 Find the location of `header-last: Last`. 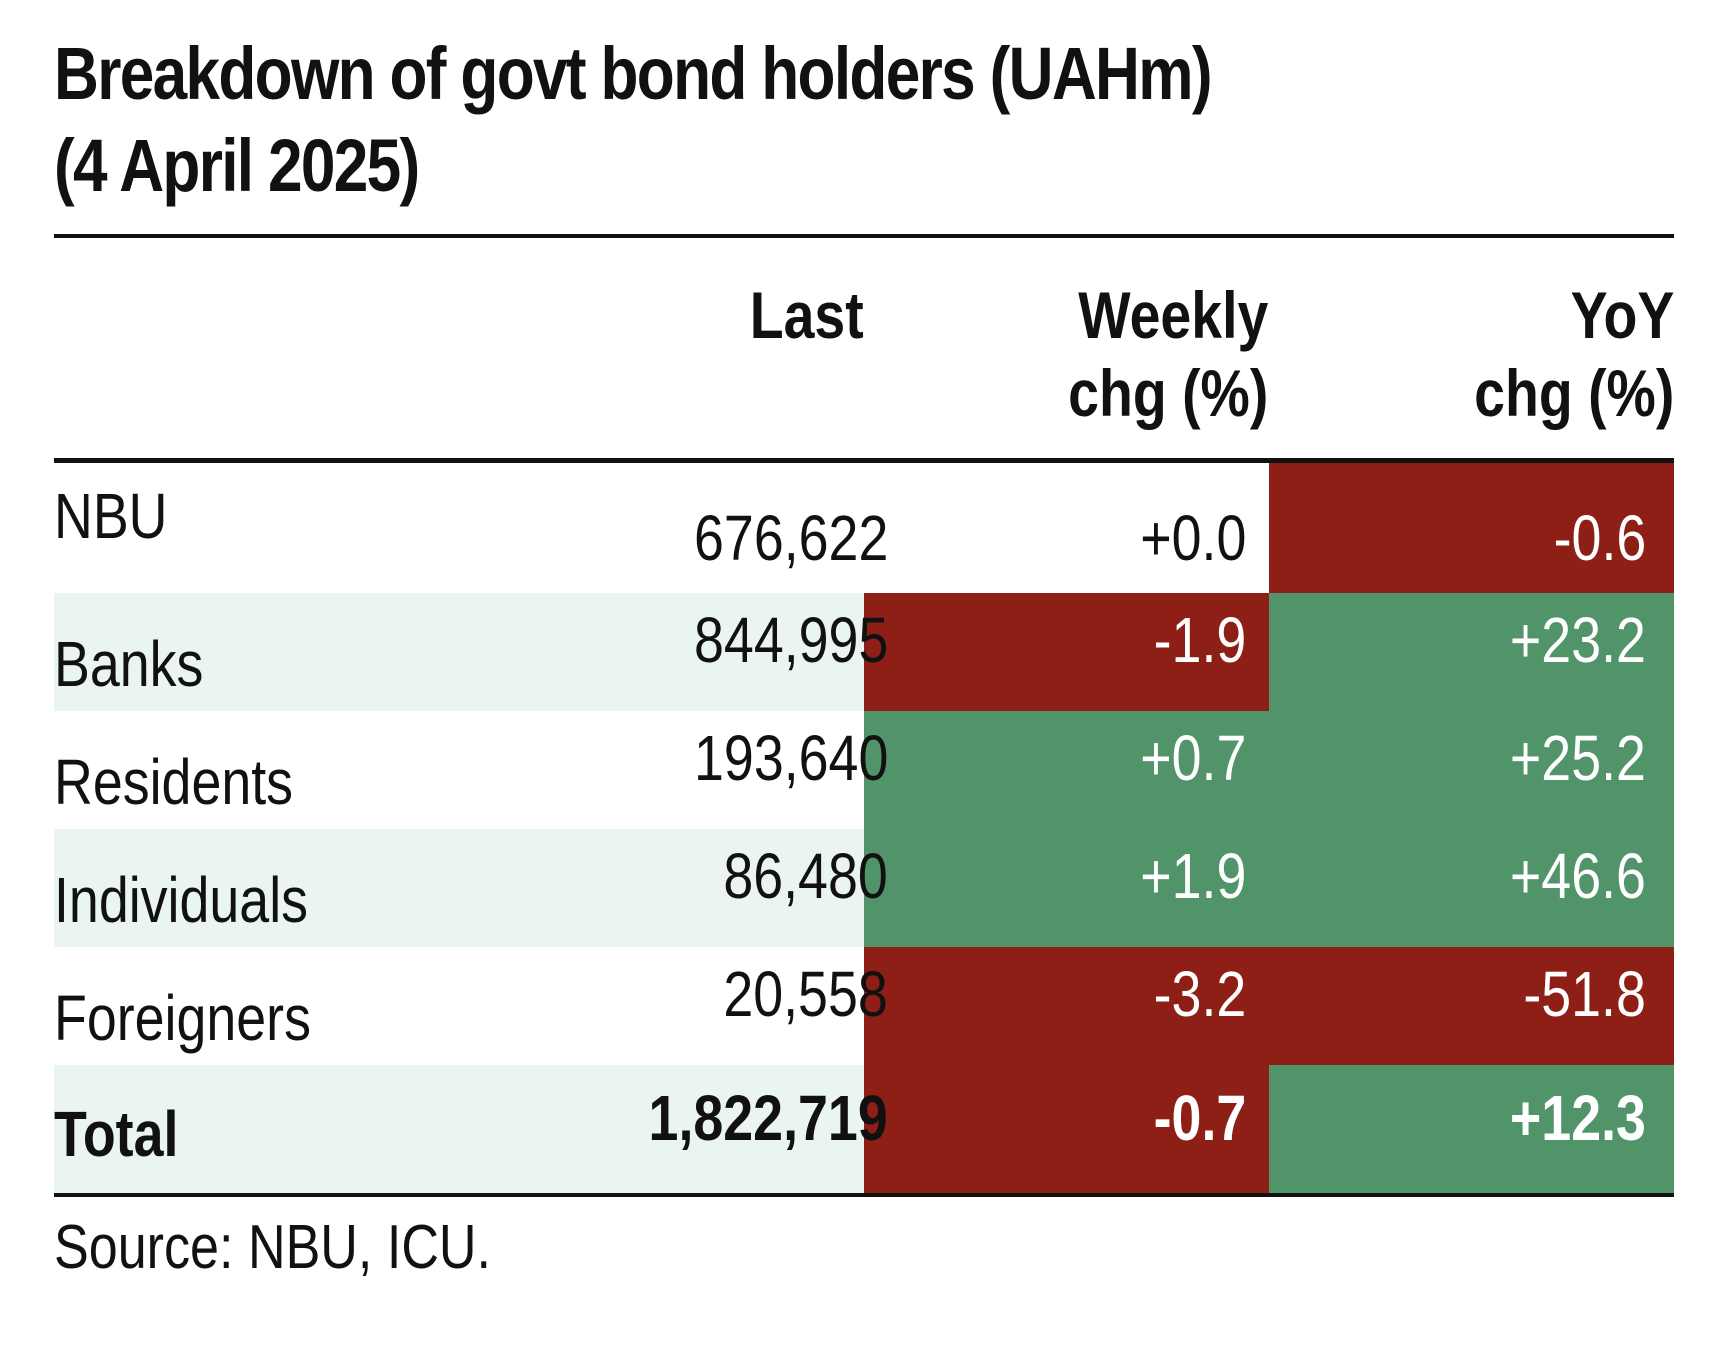

header-last: Last is located at coordinates (807, 315).